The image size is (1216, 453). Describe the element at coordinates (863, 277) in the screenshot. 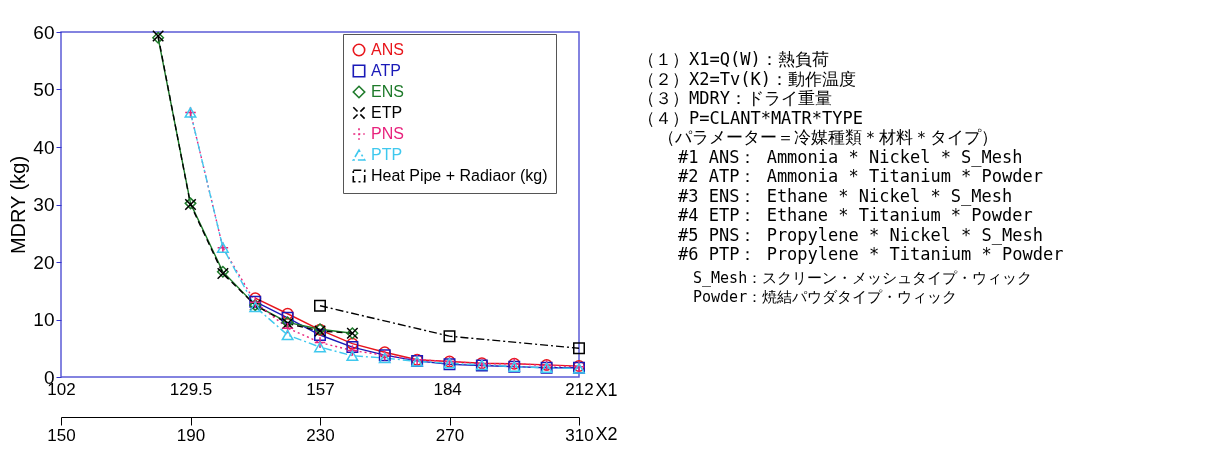

I see `text: S_Mesh：スクリーン・メッシュタイプ・ウィック` at that location.